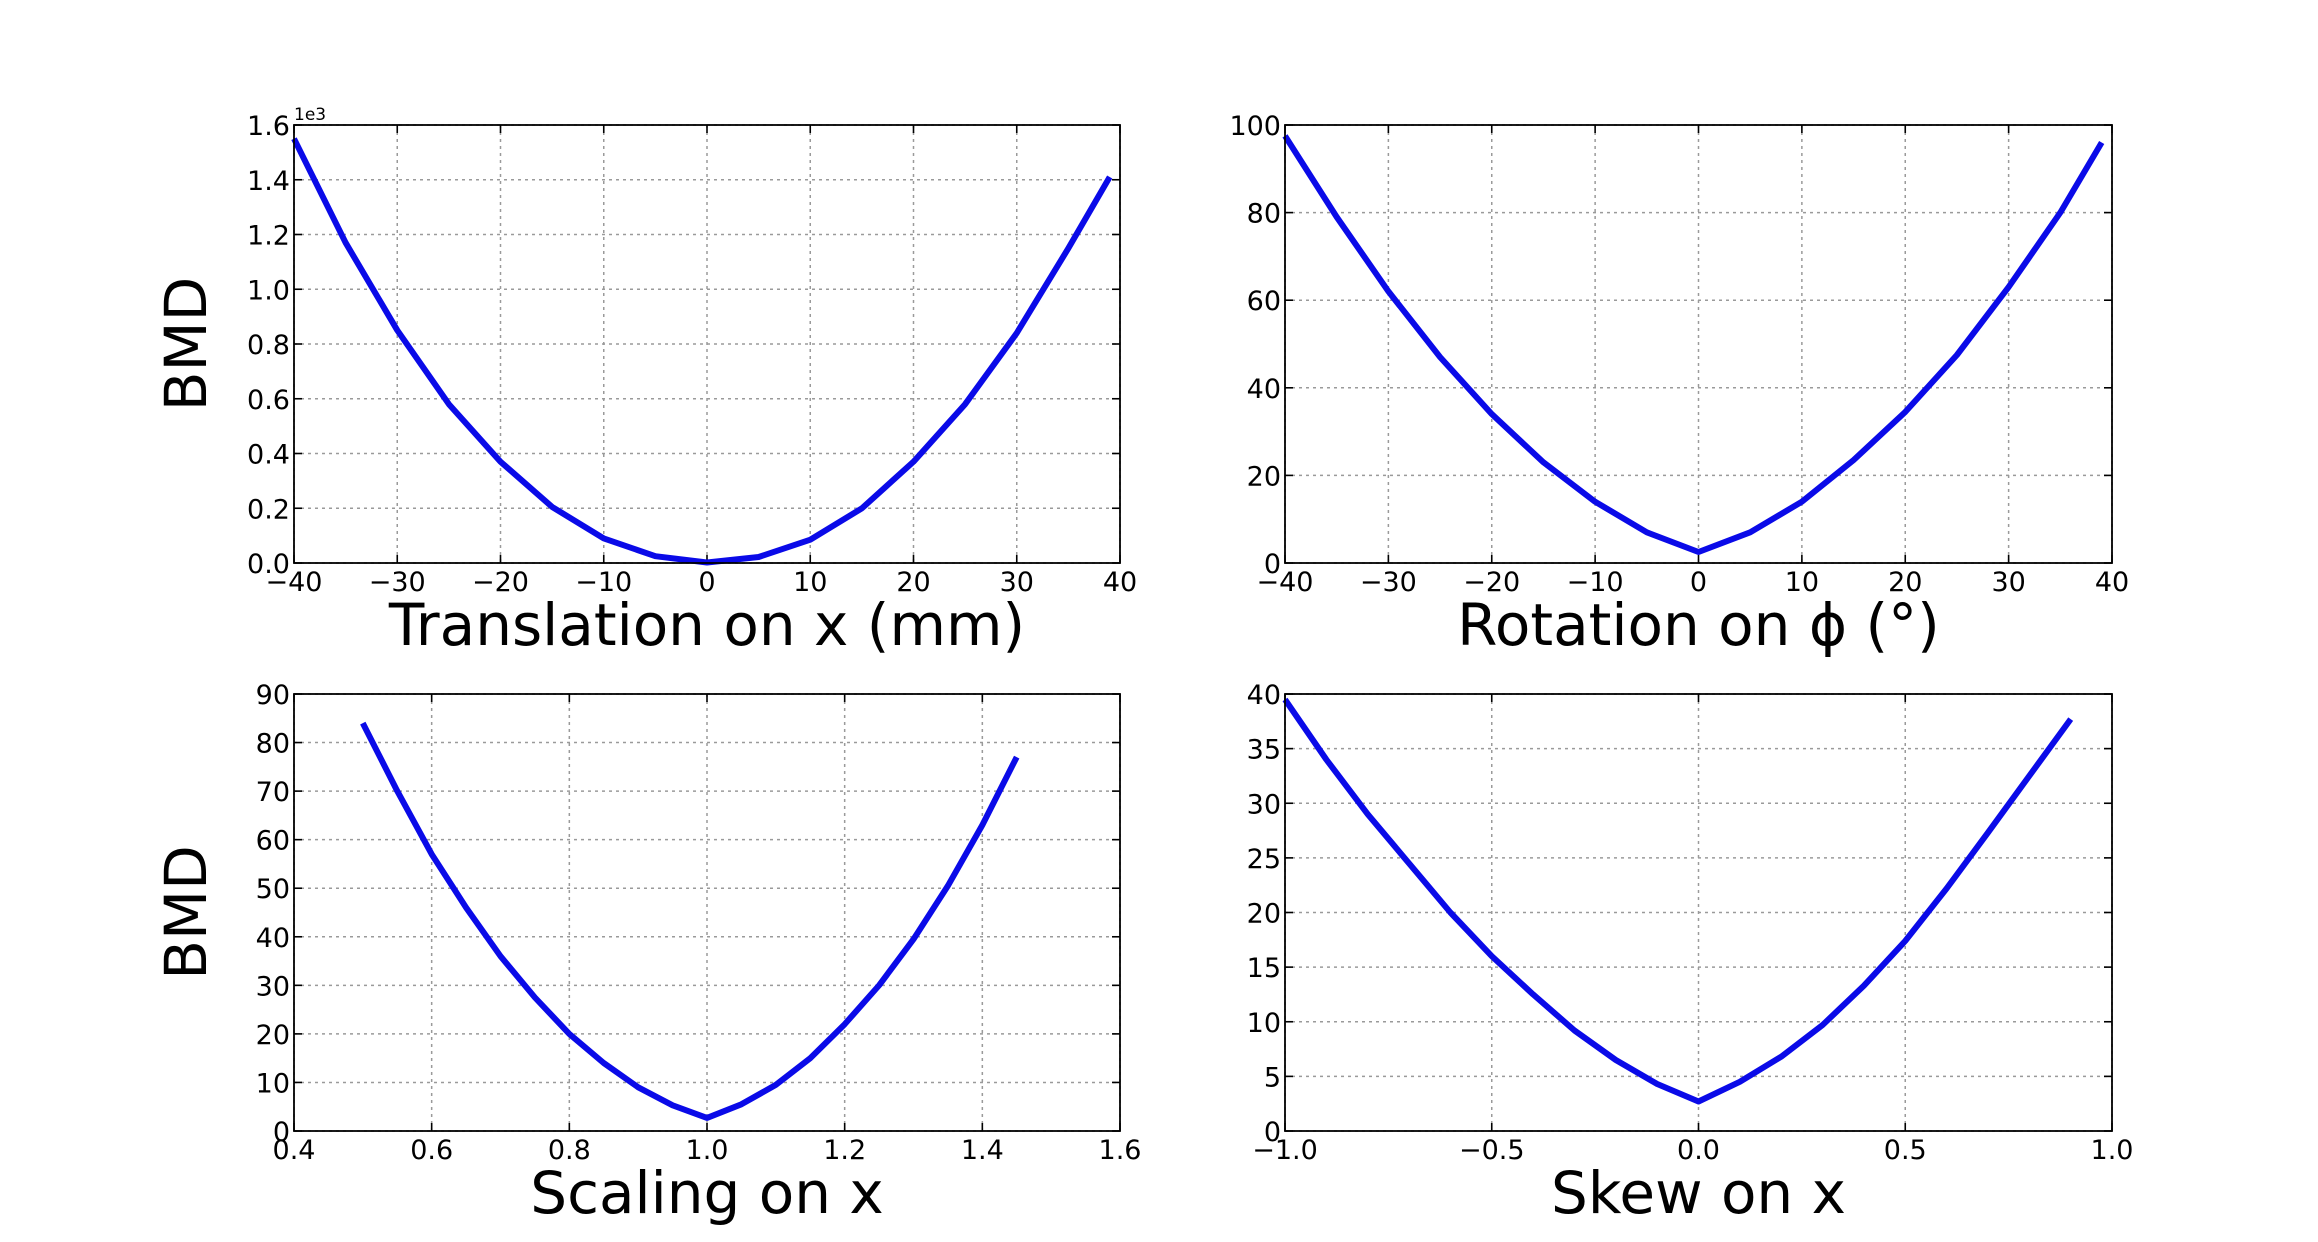  Describe the element at coordinates (1698, 1193) in the screenshot. I see `x-axis-label: Skew on x` at that location.